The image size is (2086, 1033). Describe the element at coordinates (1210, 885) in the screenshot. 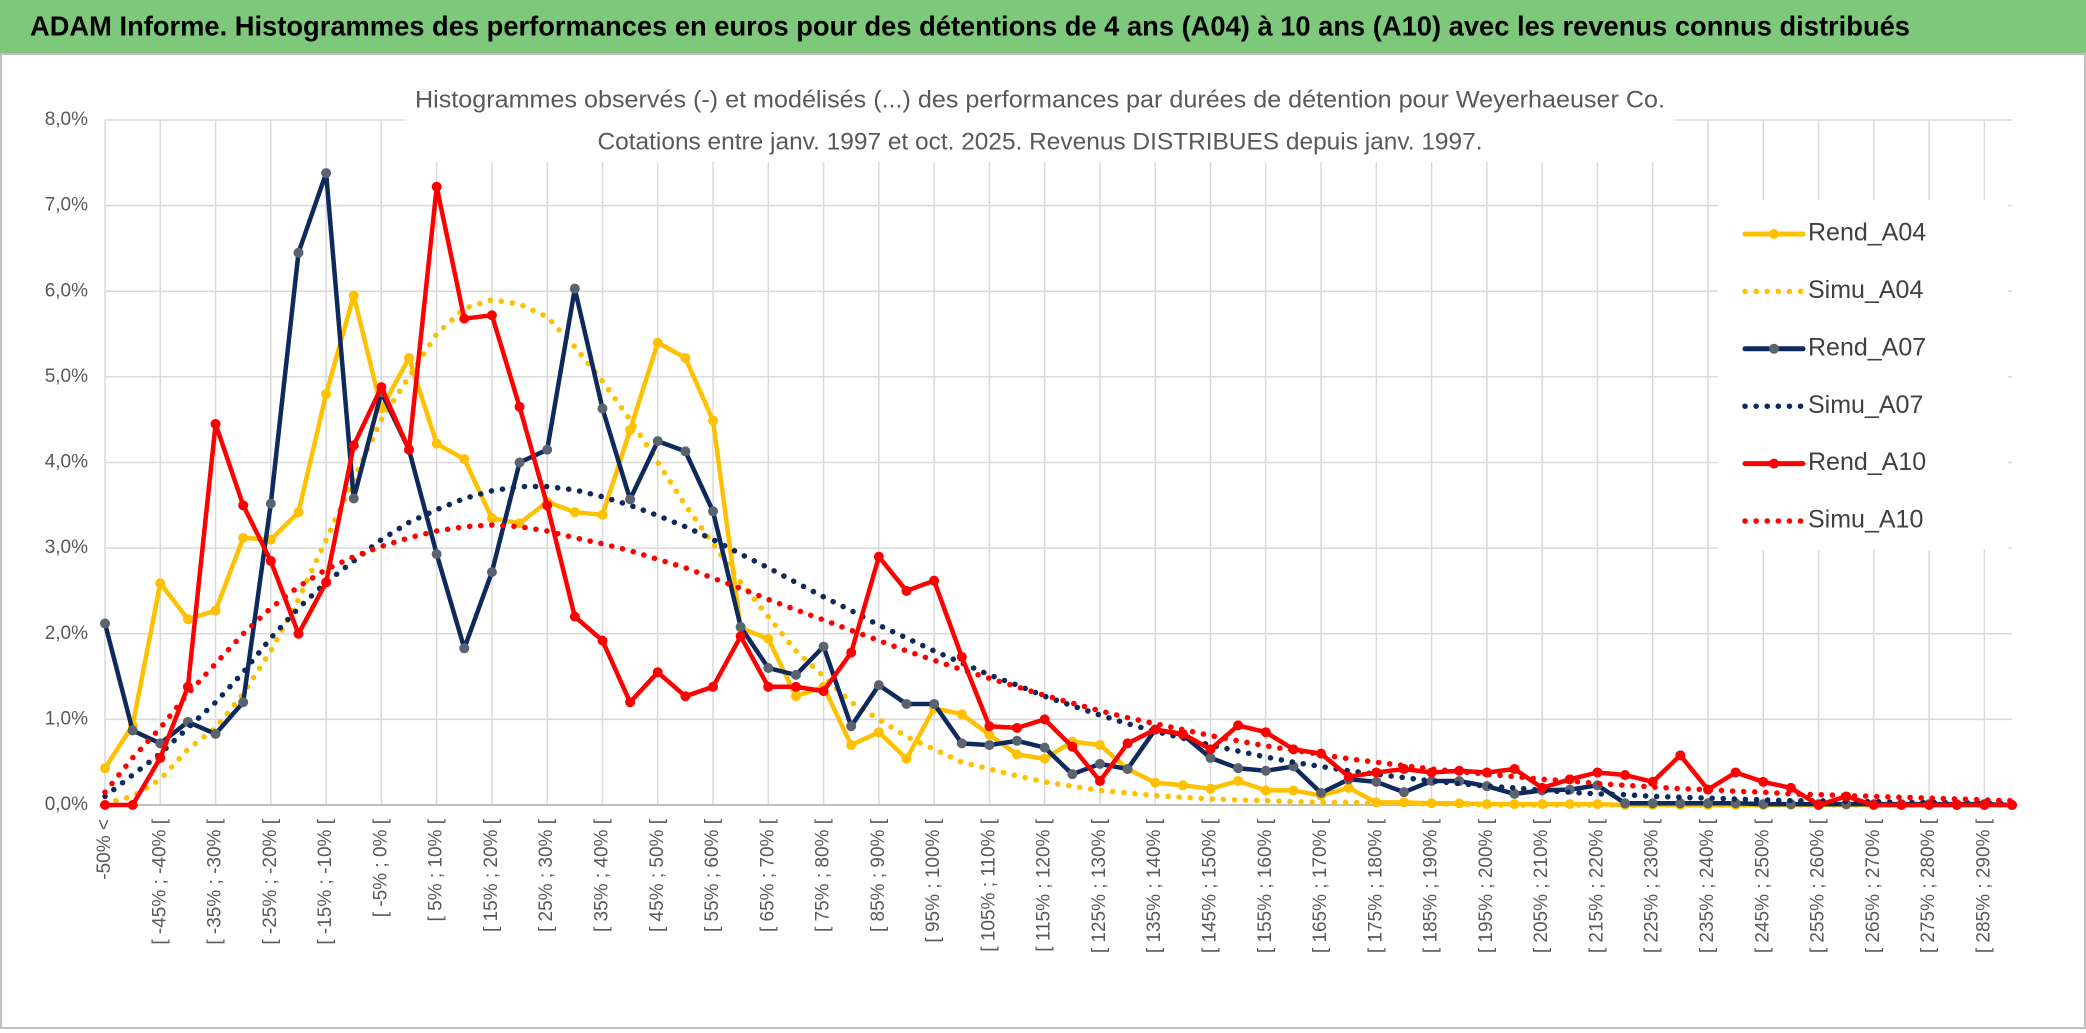

I see `x-tick-label: [ 145% ; 150% [` at that location.